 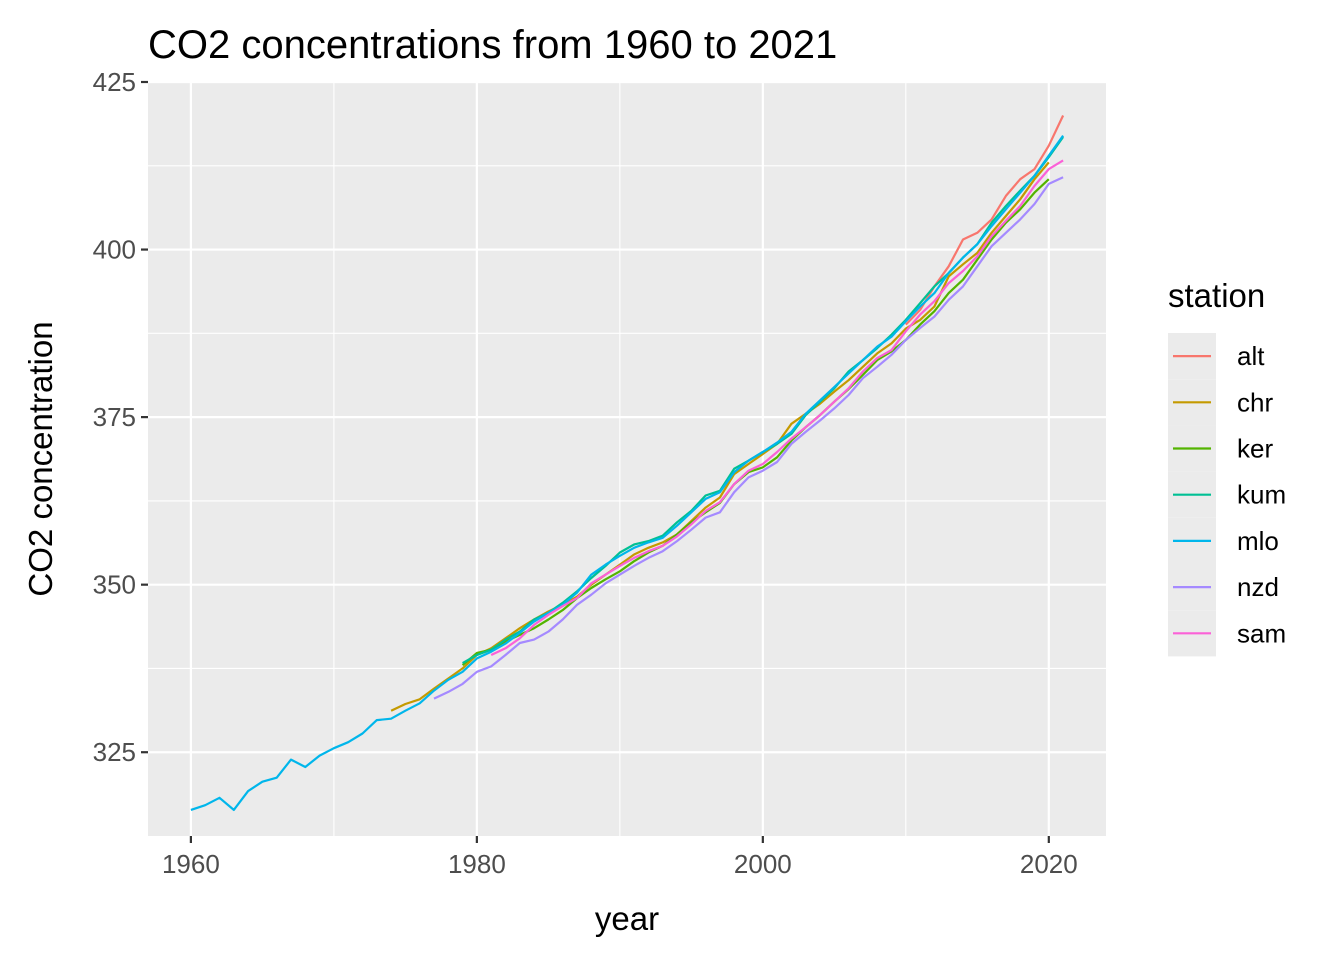 What do you see at coordinates (627, 918) in the screenshot?
I see `x-axis-title: year` at bounding box center [627, 918].